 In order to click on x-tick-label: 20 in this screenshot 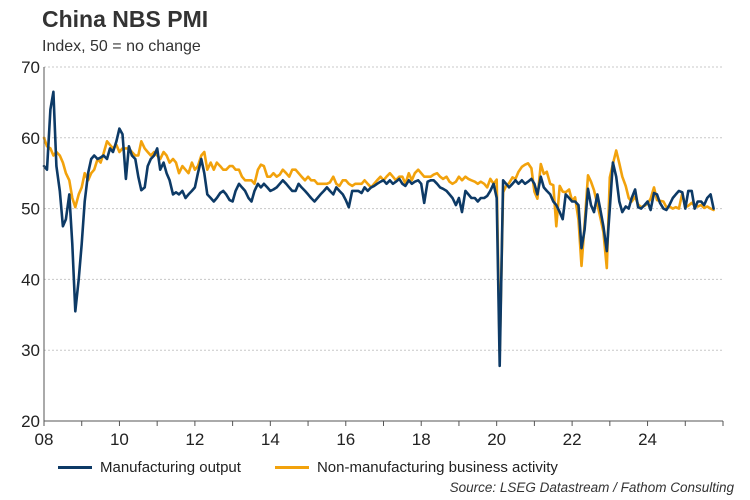, I will do `click(496, 439)`.